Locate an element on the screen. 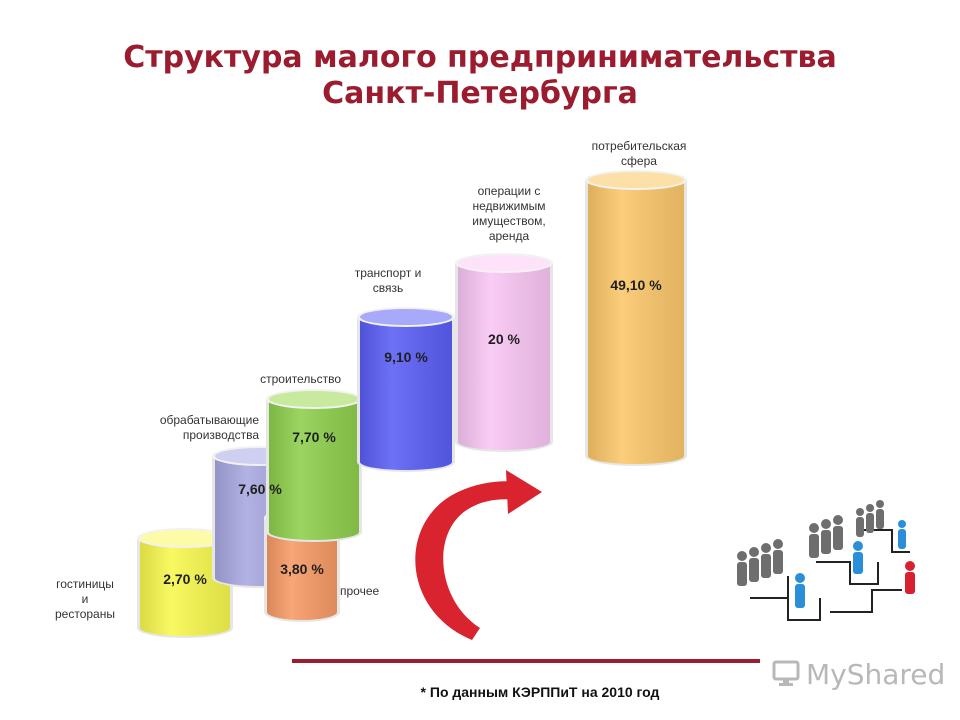 Image resolution: width=960 pixels, height=720 pixels. chart-title-line-2: Санкт-Петербурга is located at coordinates (480, 93).